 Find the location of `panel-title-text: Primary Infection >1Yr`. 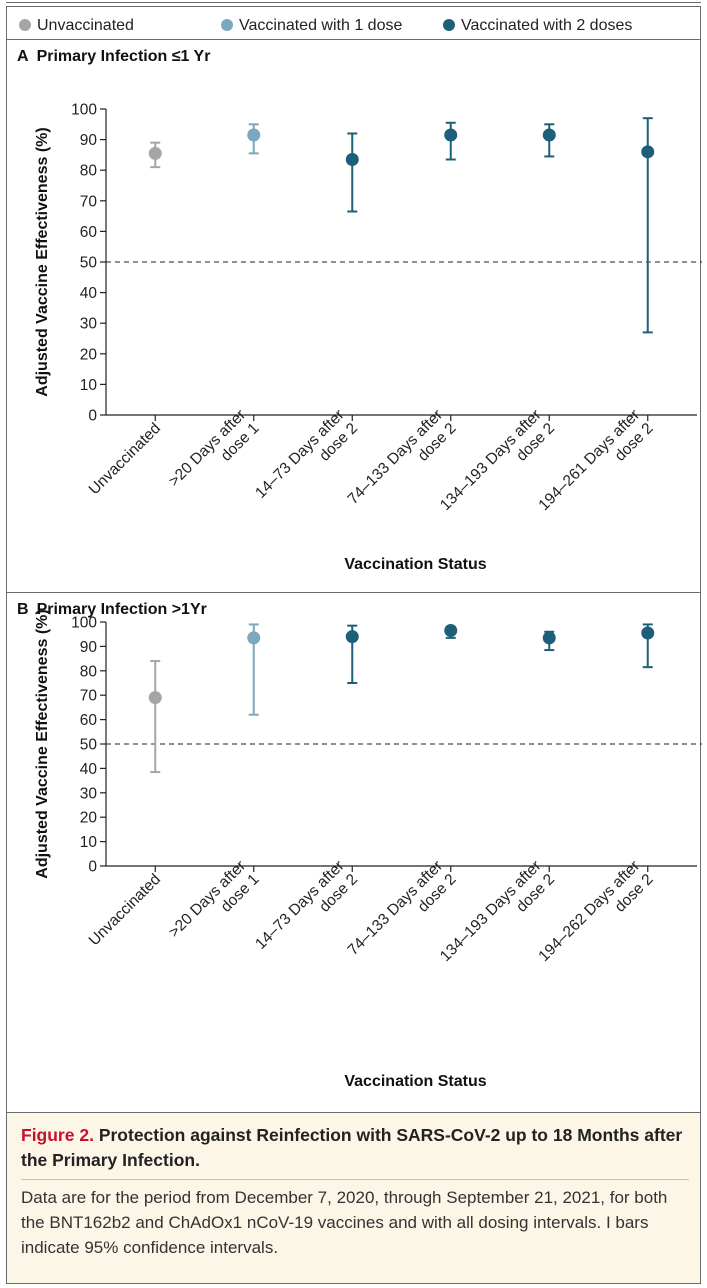

panel-title-text: Primary Infection >1Yr is located at coordinates (121, 609).